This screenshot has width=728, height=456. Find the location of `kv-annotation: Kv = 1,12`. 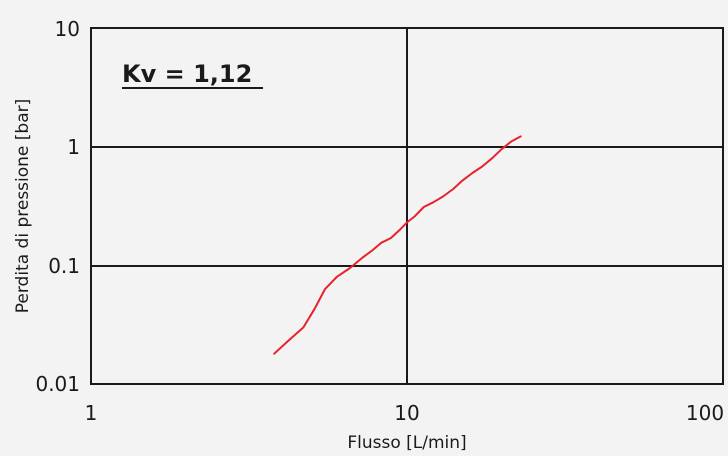

kv-annotation: Kv = 1,12 is located at coordinates (187, 74).